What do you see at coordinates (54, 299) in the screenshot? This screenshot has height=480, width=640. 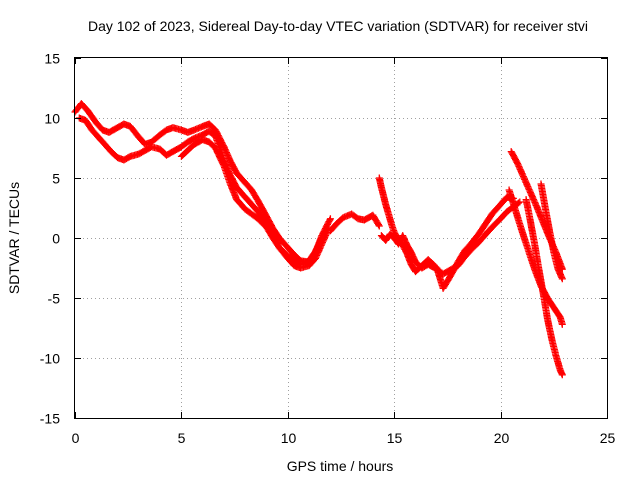 I see `y-tick-label: -5` at bounding box center [54, 299].